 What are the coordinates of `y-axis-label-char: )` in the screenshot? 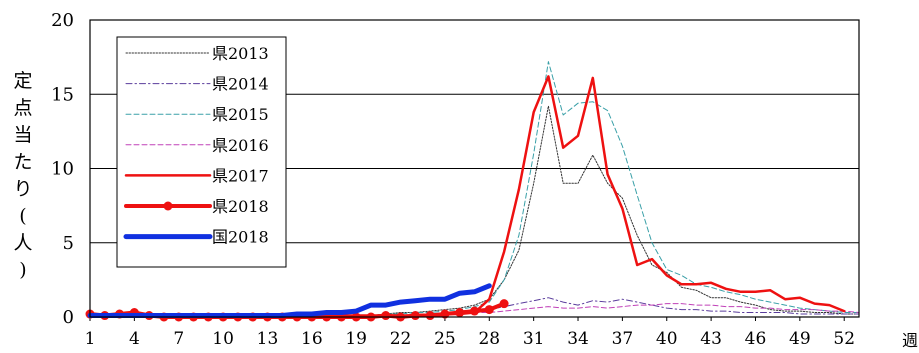 It's located at (23, 270).